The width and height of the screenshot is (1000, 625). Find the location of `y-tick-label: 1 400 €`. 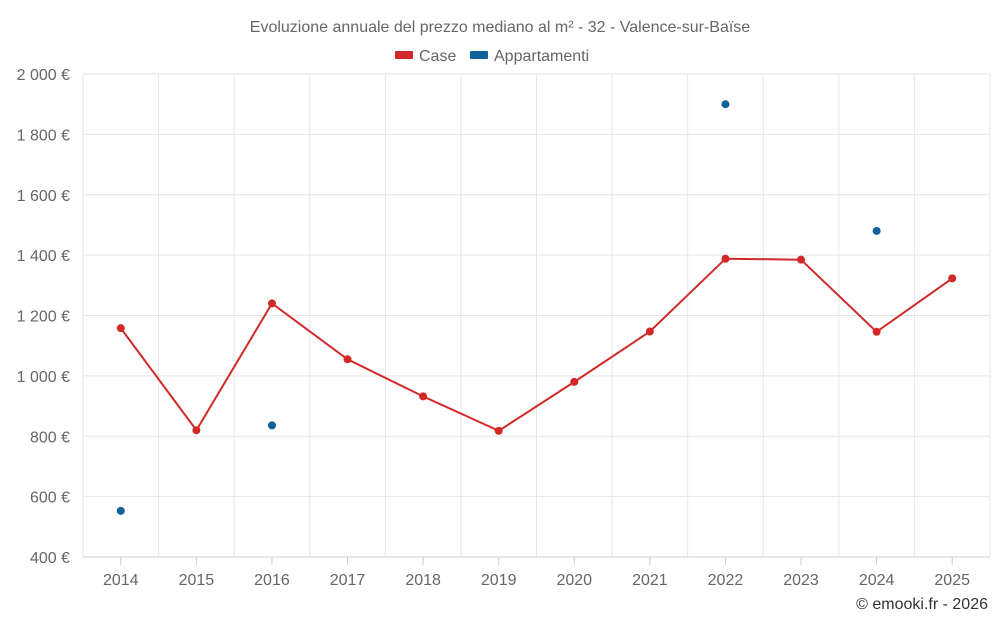

y-tick-label: 1 400 € is located at coordinates (43, 256).